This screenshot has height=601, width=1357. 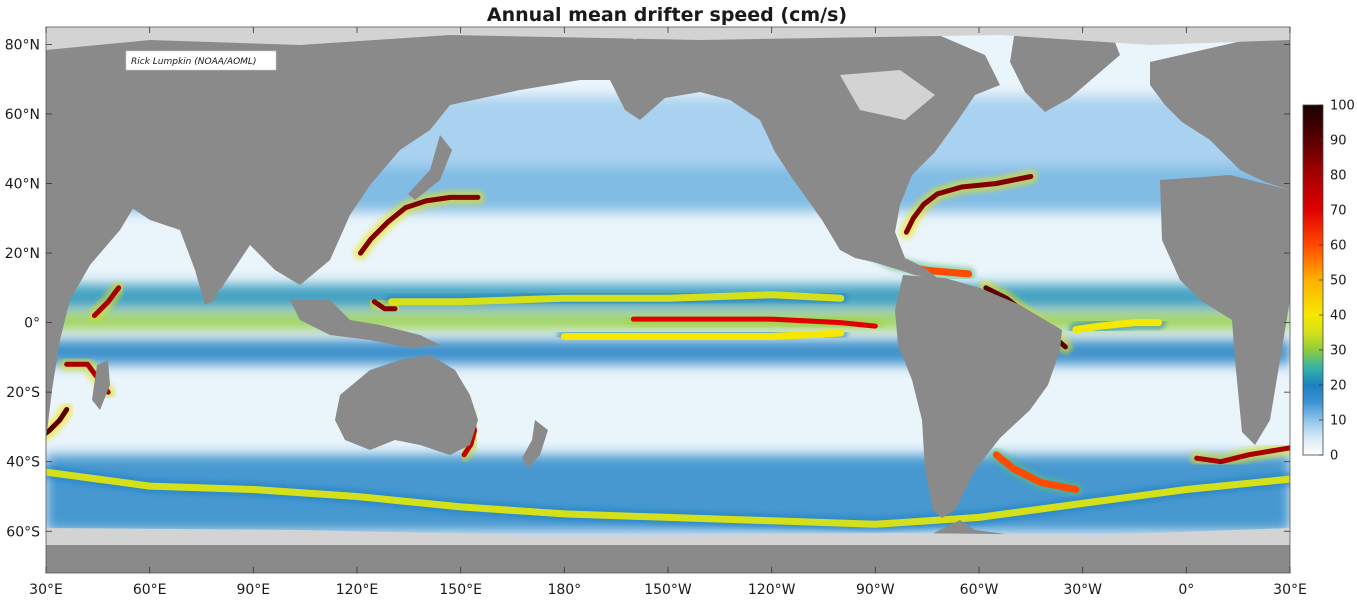 I want to click on x-tick-label: 60°W, so click(x=979, y=590).